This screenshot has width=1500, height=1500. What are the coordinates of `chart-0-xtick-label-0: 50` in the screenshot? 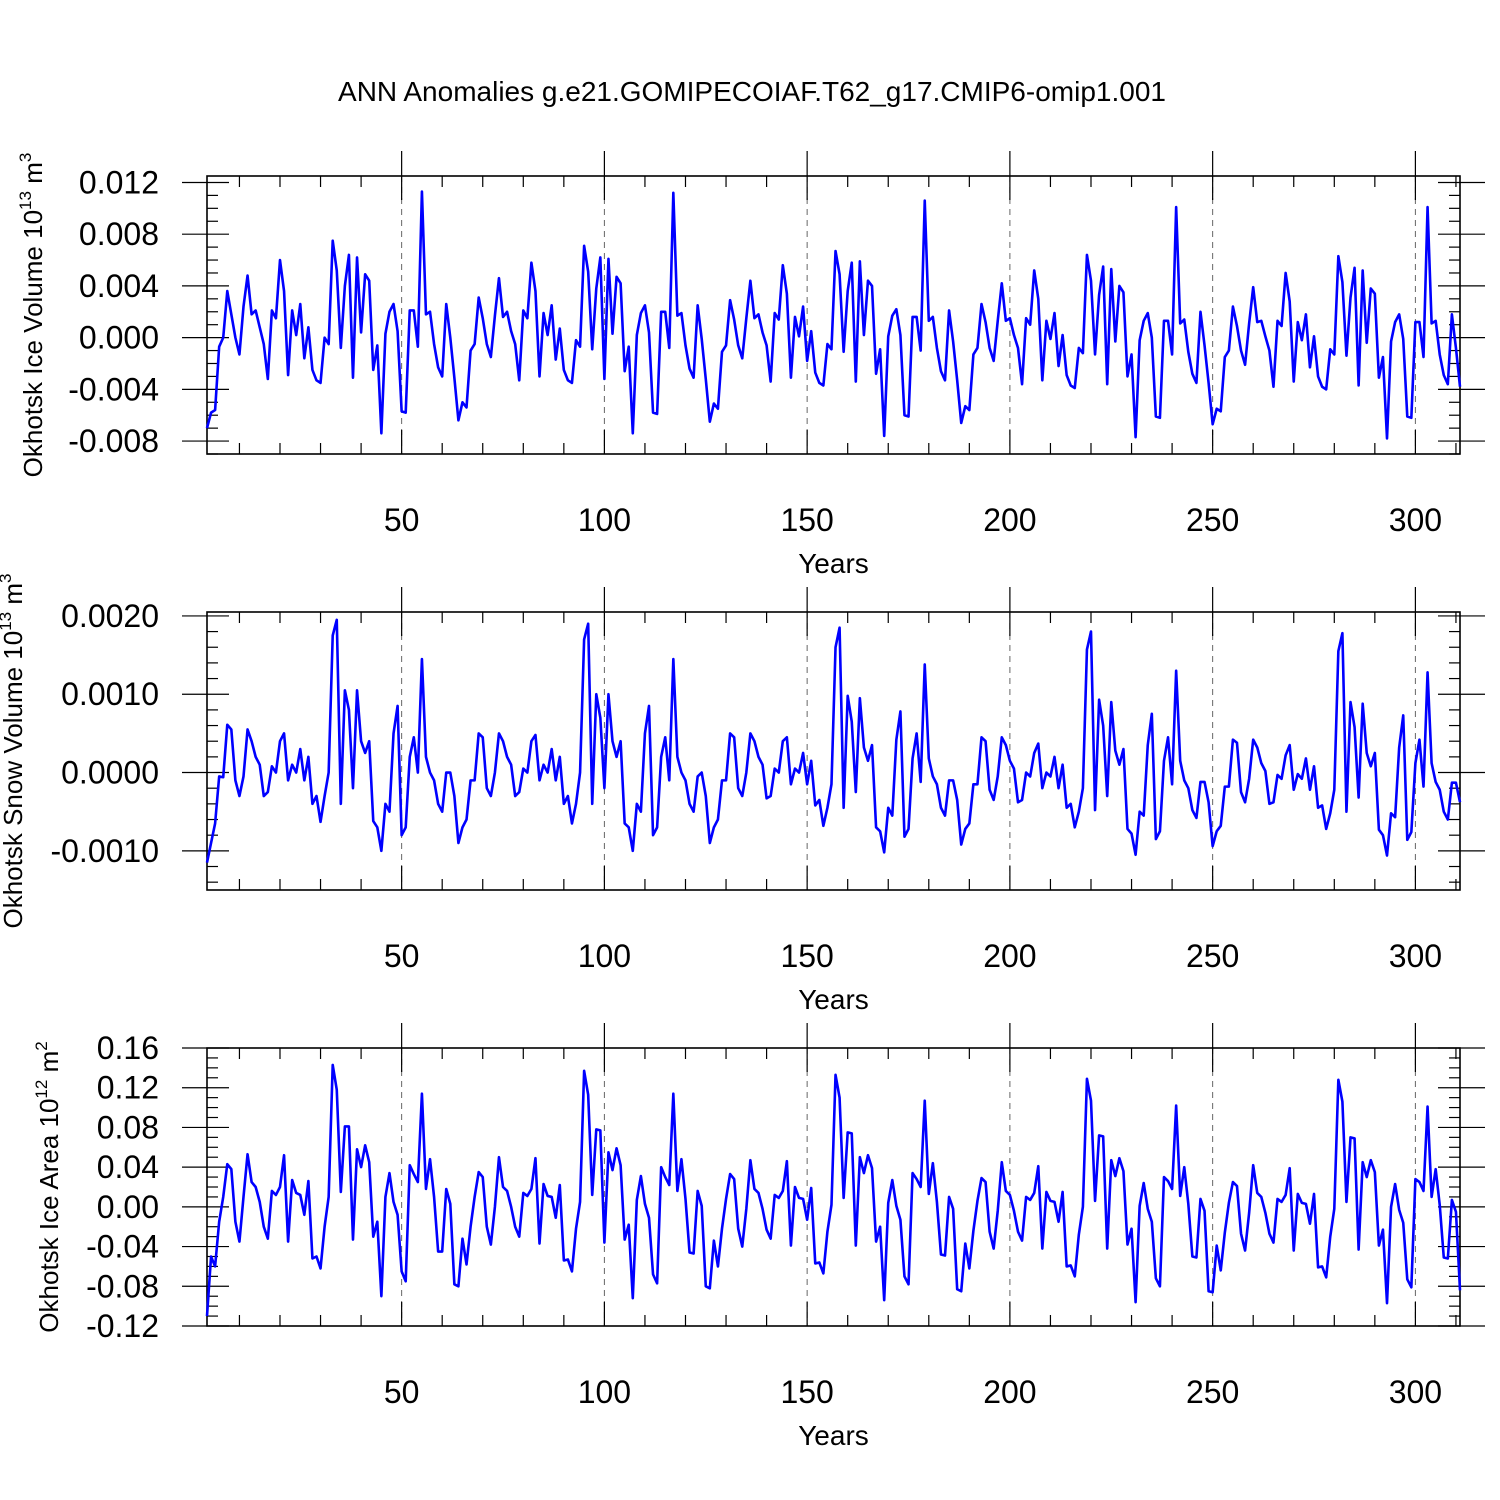 It's located at (402, 520).